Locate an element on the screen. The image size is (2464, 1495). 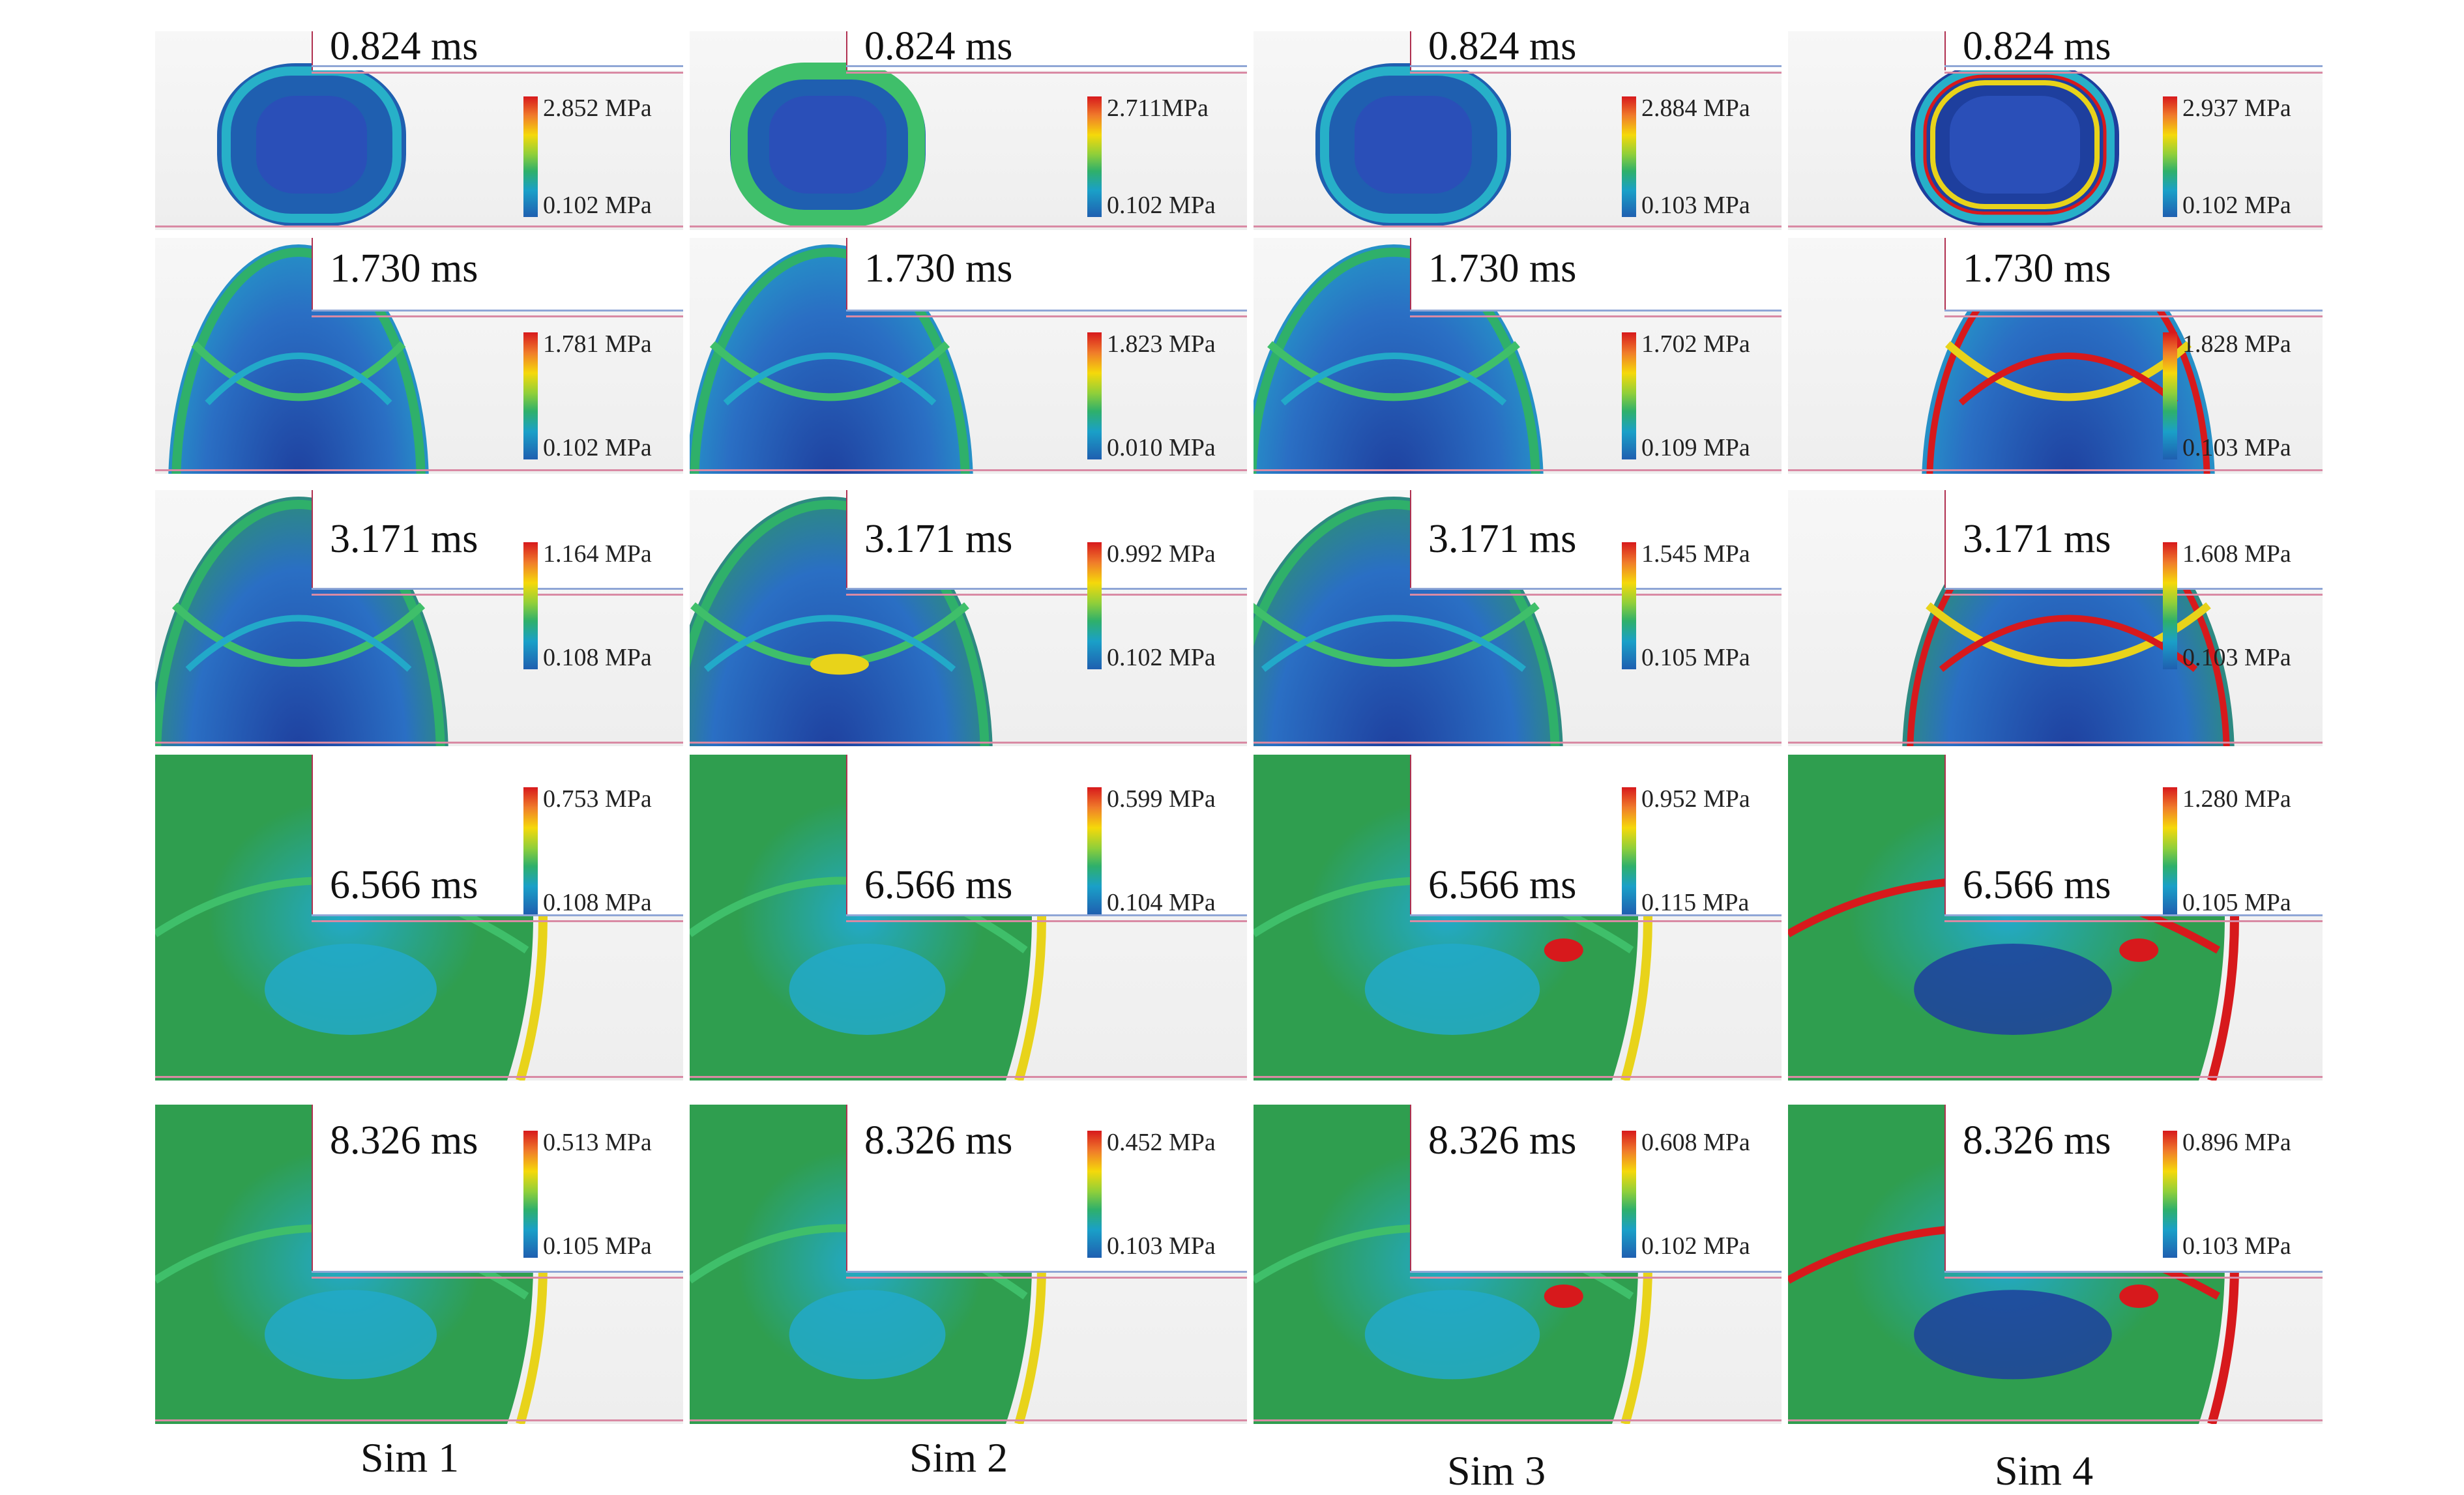
sim-panel: 1.730 ms 1.828 MPa 0.103 MPa is located at coordinates (2056, 356).